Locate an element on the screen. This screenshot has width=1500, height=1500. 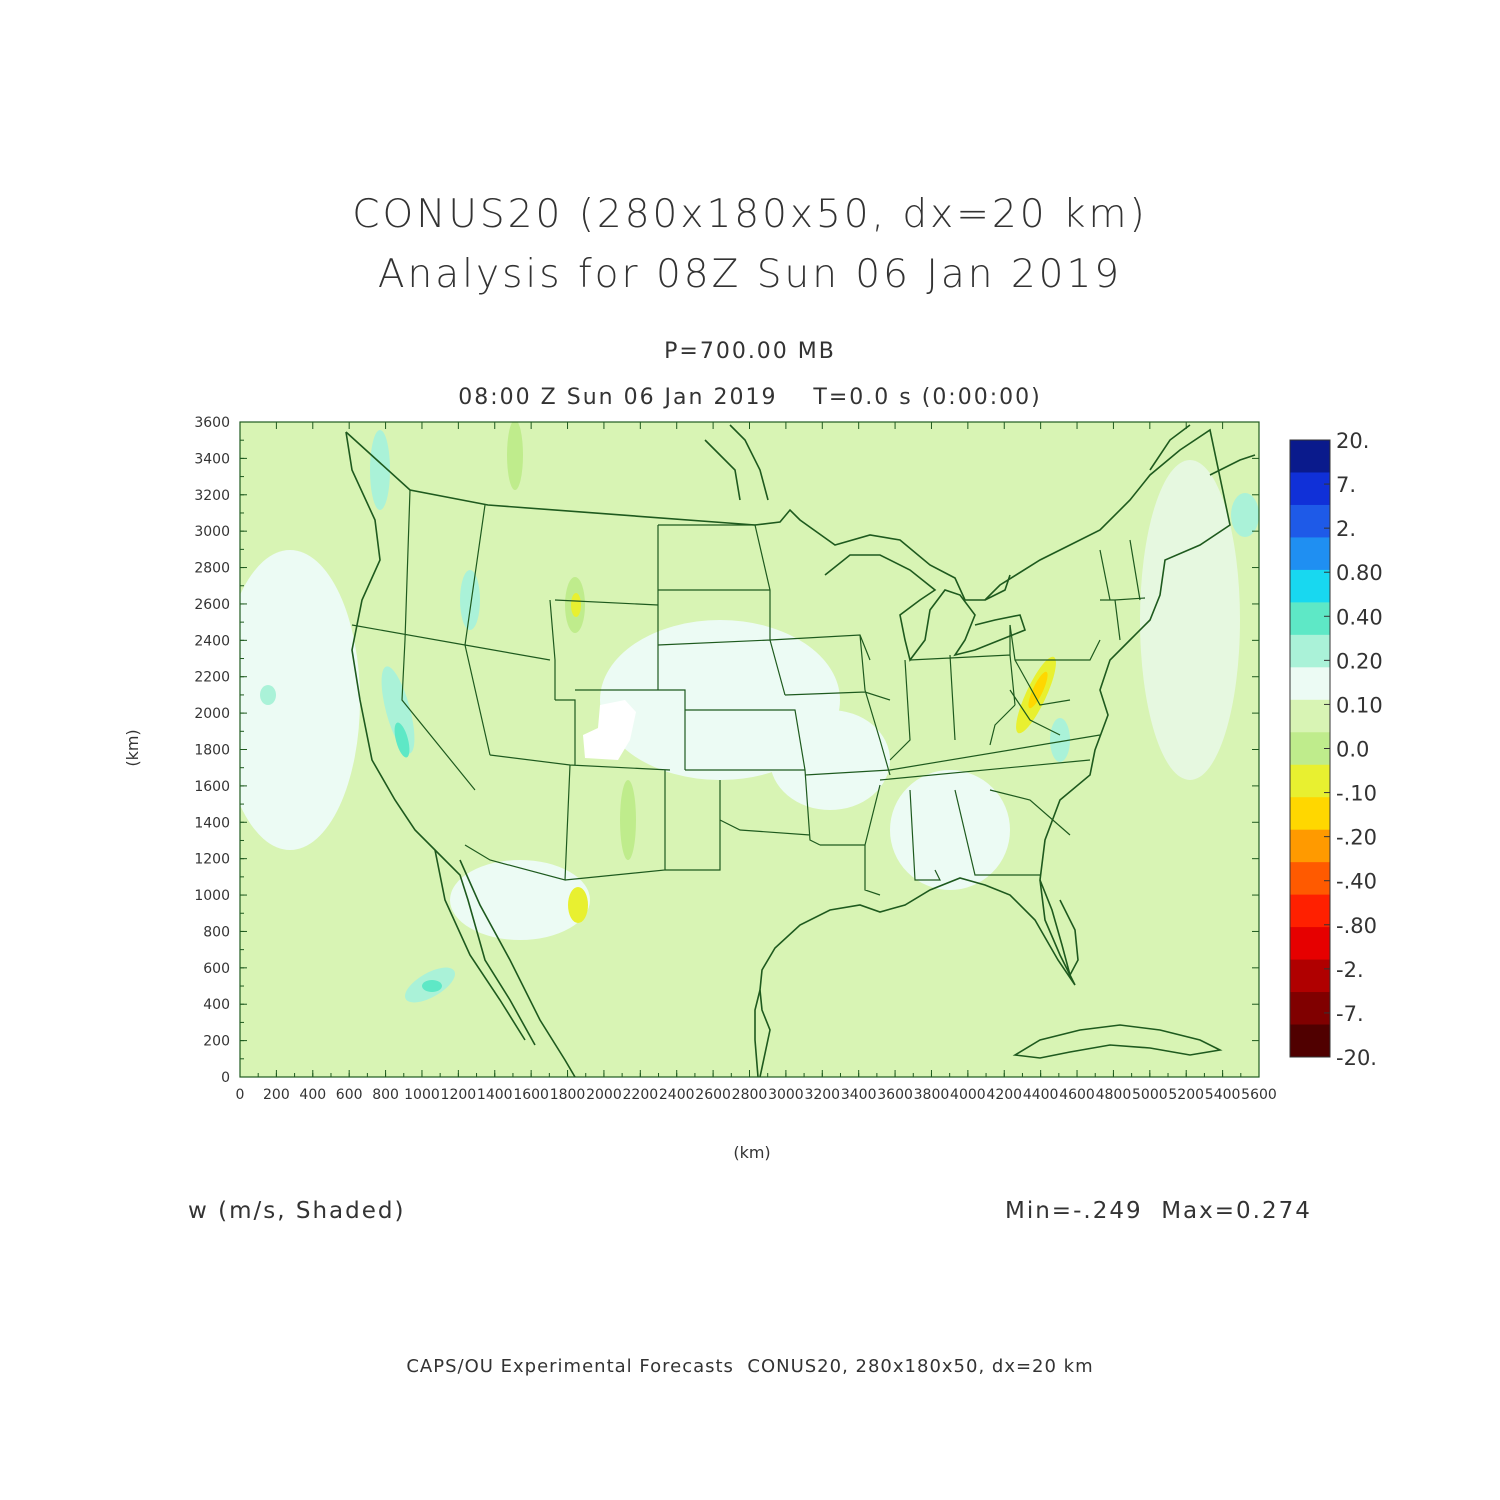
y-tick-label: 200 is located at coordinates (216, 1042).